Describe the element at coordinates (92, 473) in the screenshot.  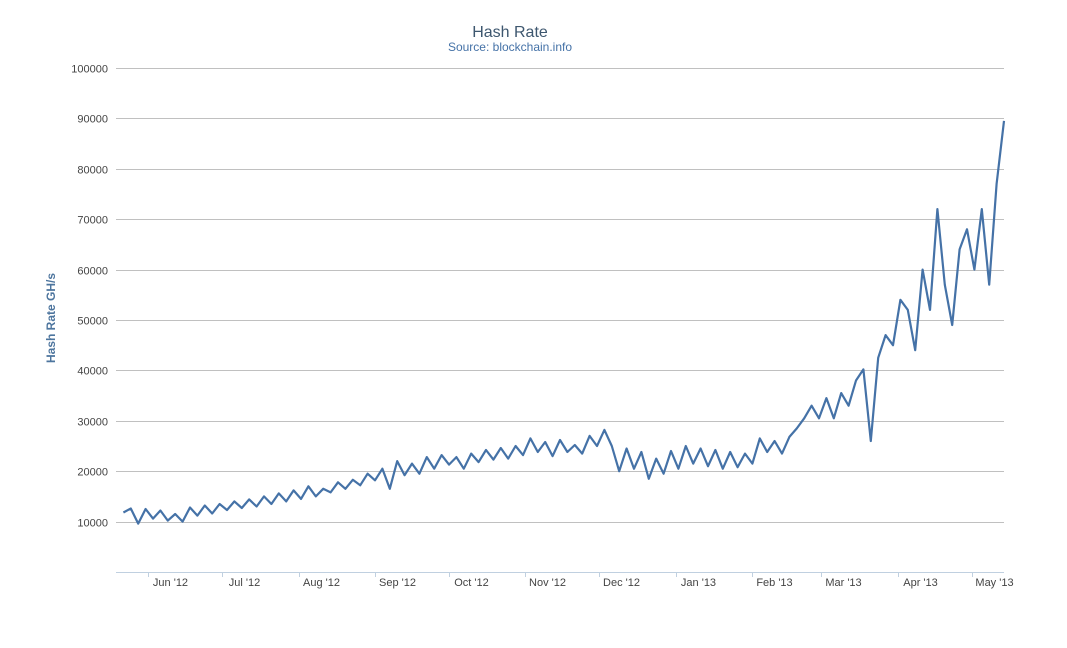
I see `y-tick-label-1: 20000` at that location.